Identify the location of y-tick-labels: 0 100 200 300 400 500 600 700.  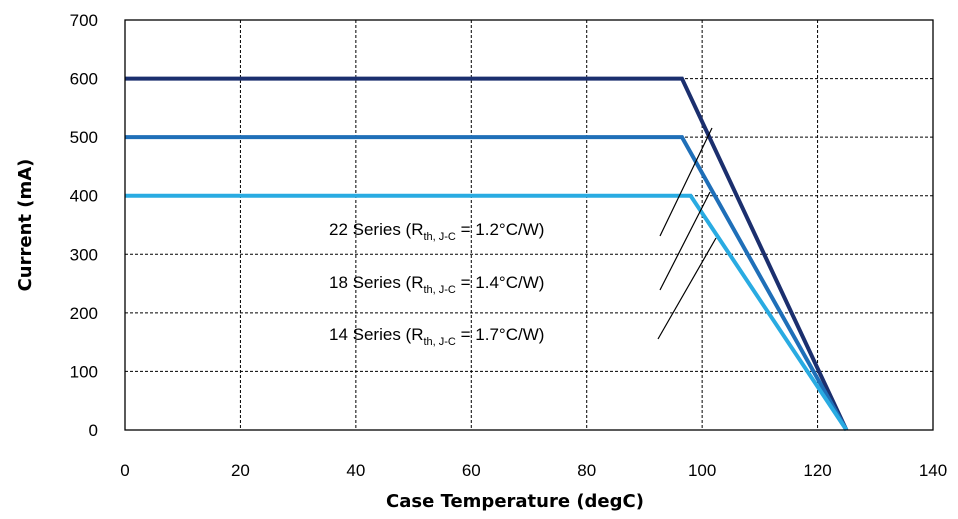
(84, 225).